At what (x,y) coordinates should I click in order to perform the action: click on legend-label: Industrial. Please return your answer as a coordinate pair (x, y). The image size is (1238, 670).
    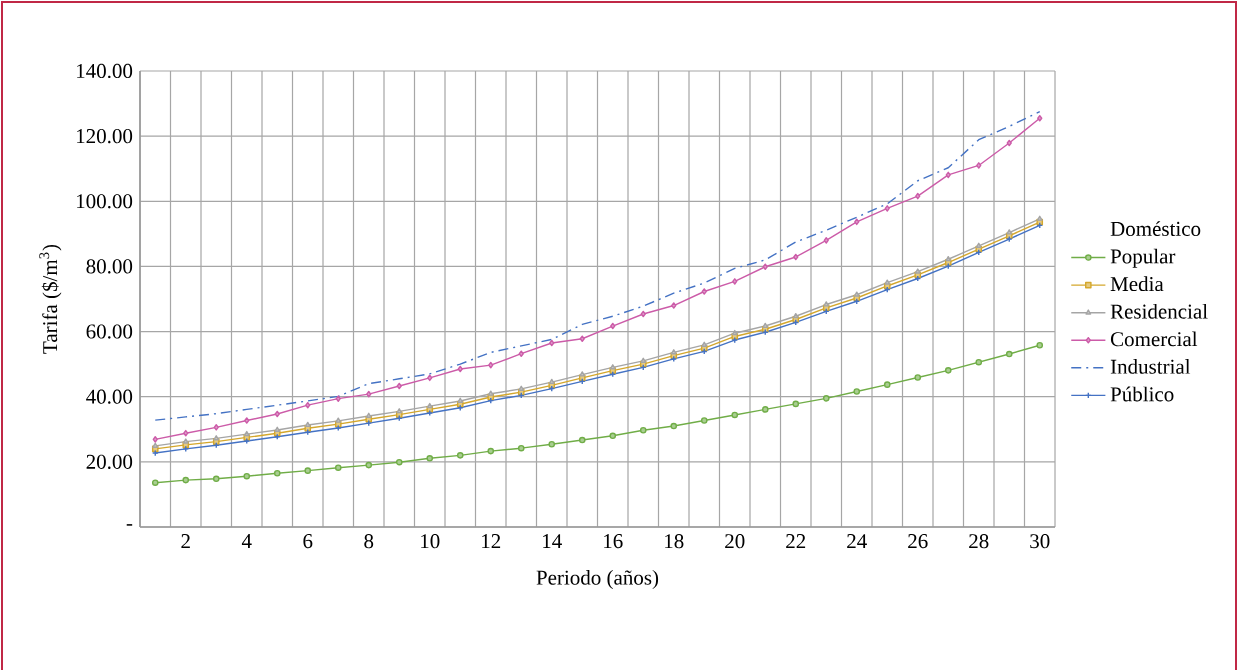
    Looking at the image, I should click on (1150, 366).